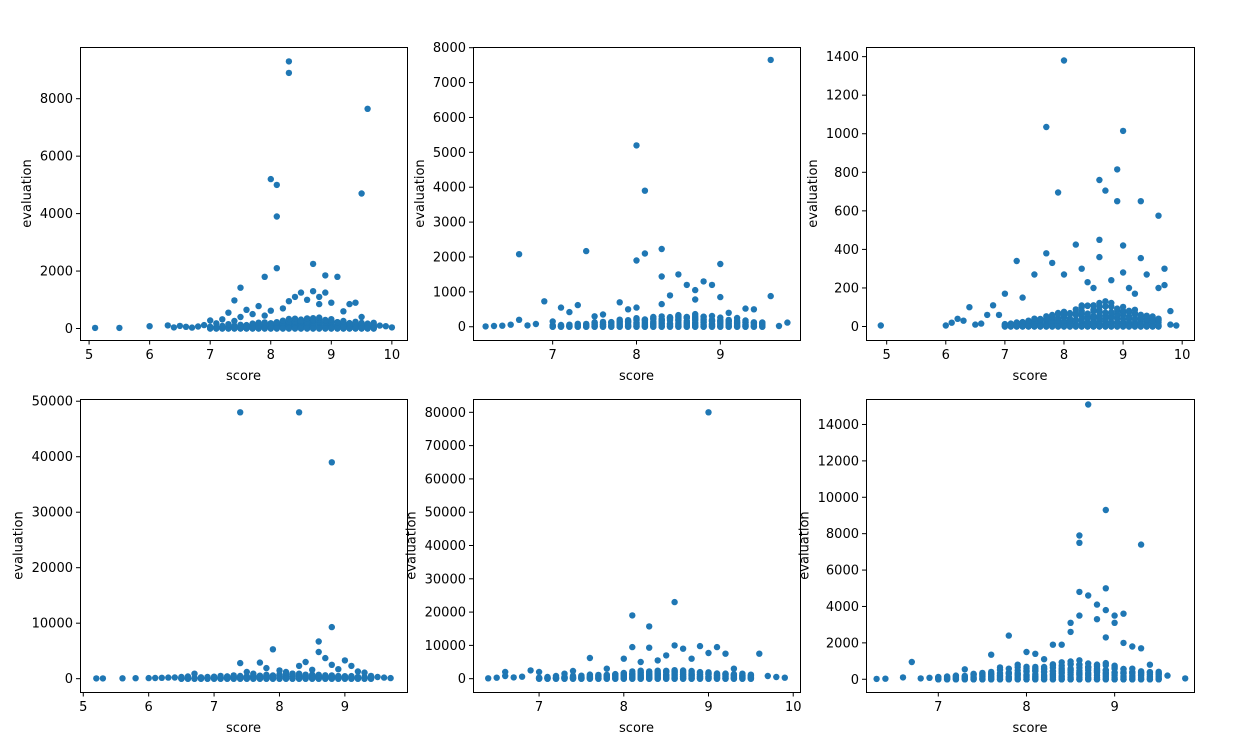  I want to click on y-tick-label: 2000, so click(449, 257).